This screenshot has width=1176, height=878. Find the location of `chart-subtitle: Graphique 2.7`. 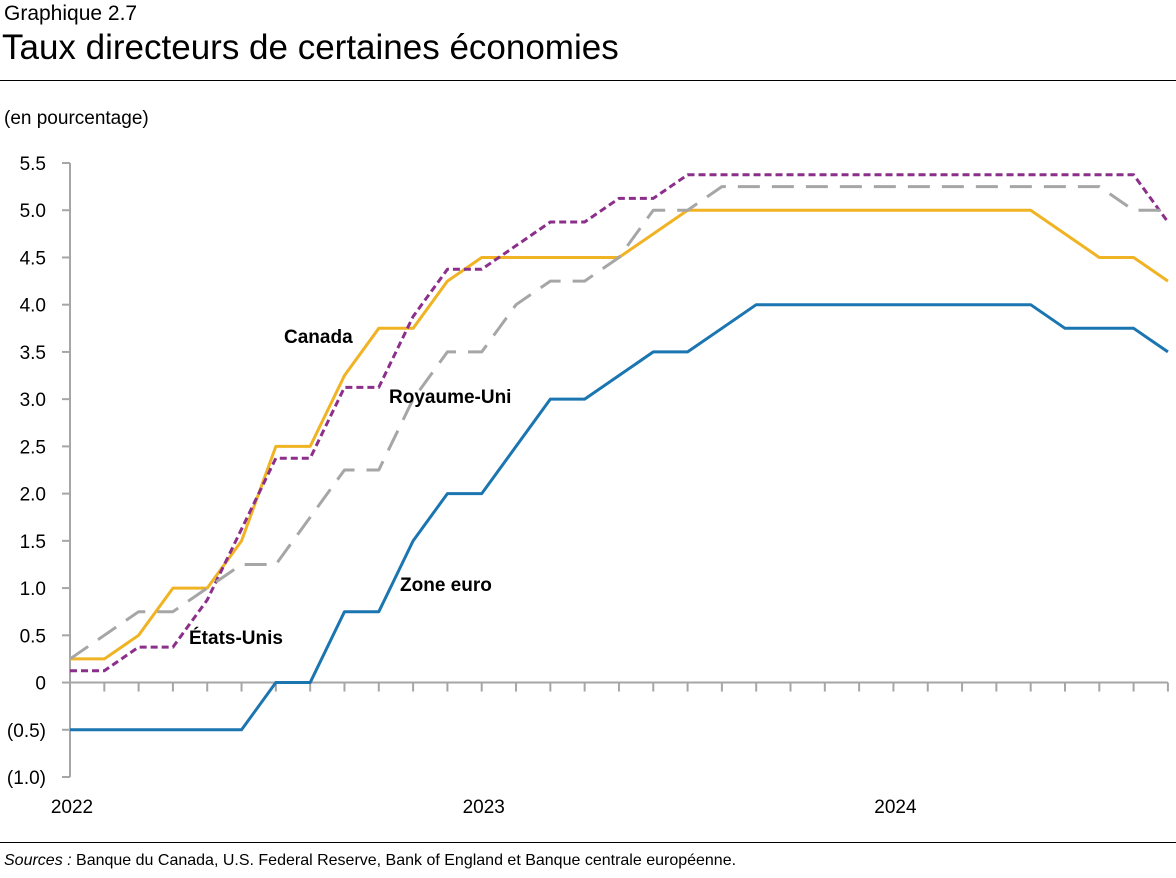

chart-subtitle: Graphique 2.7 is located at coordinates (71, 13).